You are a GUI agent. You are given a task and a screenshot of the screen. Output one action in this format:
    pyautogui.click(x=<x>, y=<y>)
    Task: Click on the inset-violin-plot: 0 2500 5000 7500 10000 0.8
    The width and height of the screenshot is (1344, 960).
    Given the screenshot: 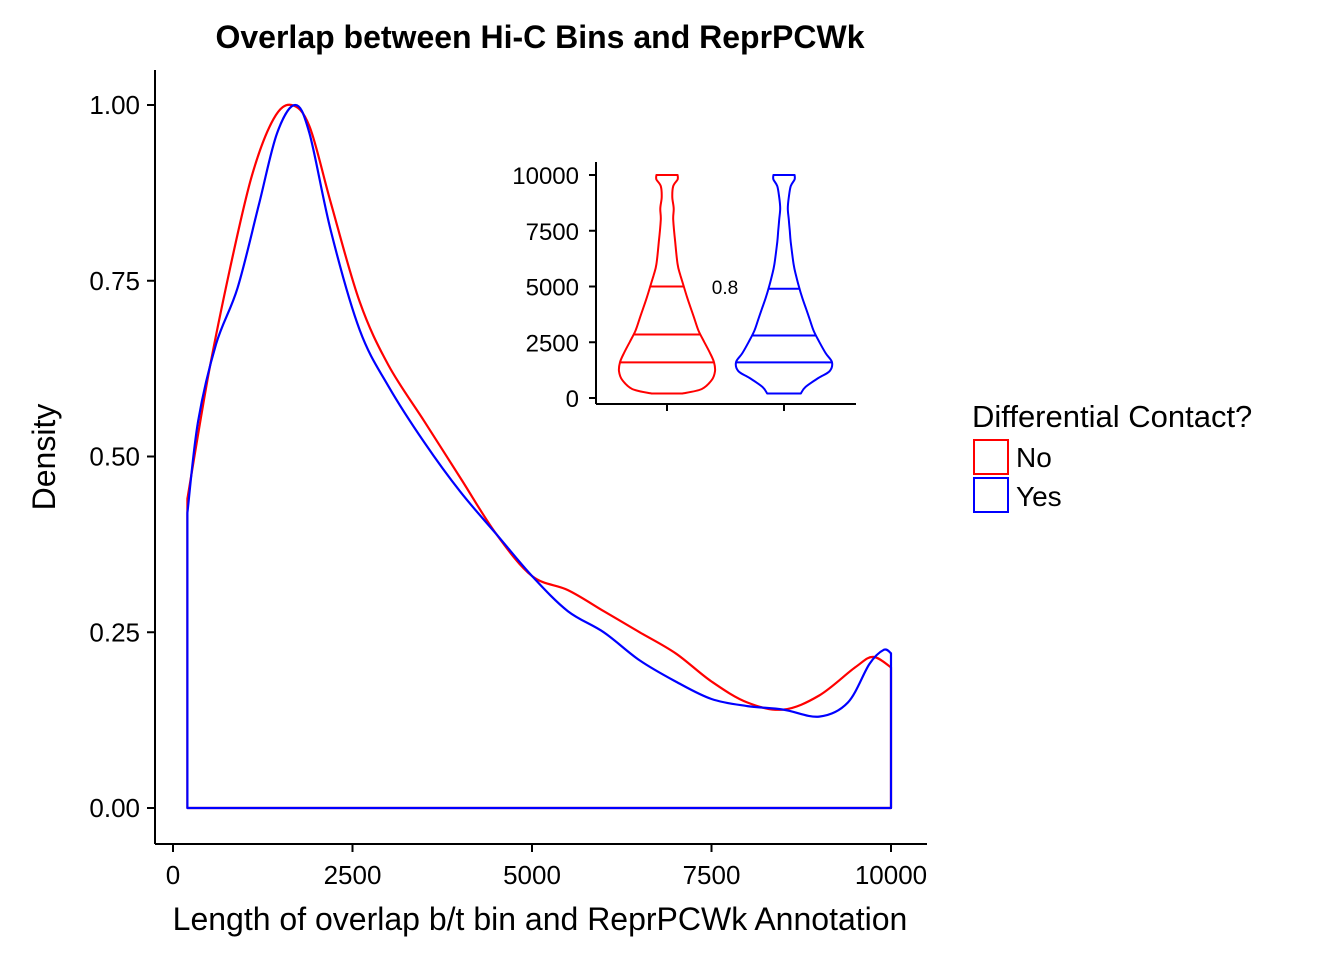 What is the action you would take?
    pyautogui.click(x=684, y=287)
    